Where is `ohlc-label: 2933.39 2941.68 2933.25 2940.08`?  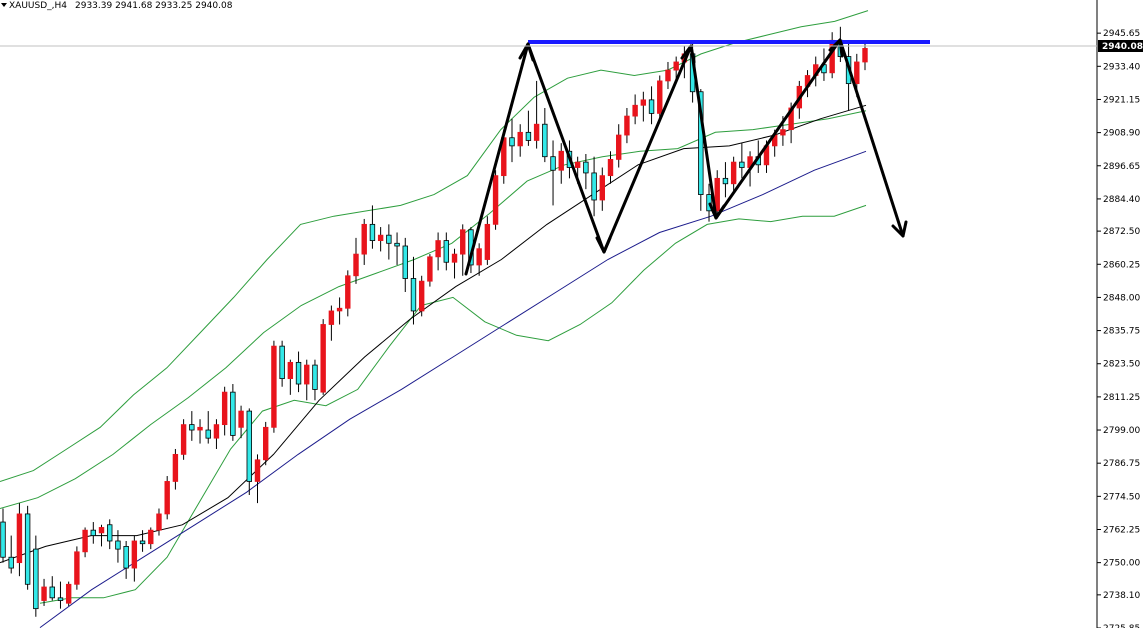 ohlc-label: 2933.39 2941.68 2933.25 2940.08 is located at coordinates (154, 6).